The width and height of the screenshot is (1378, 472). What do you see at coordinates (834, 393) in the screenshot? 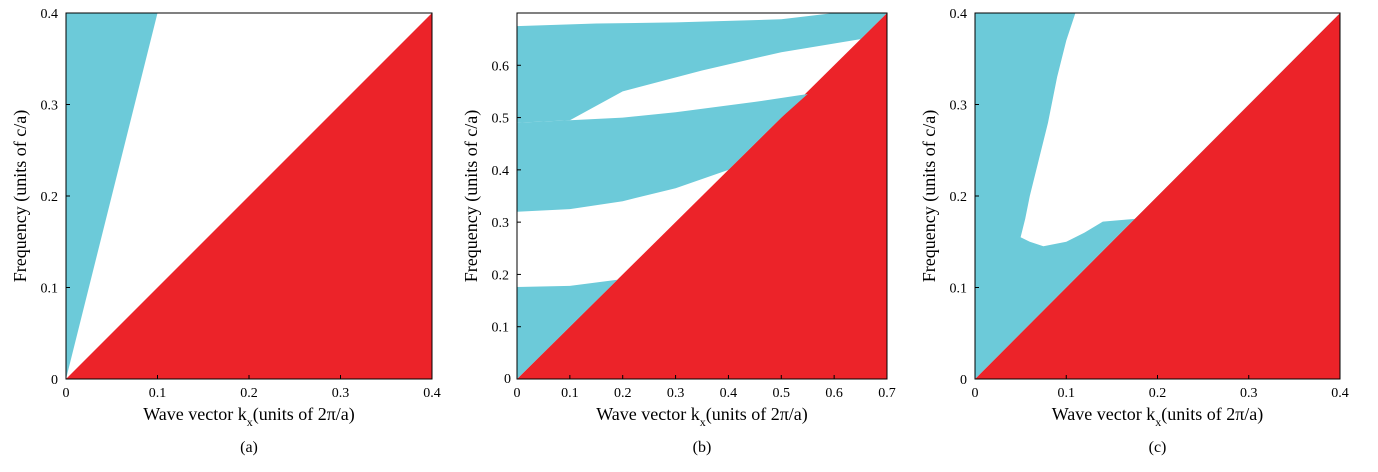
I see `x-tick-label: 0.6` at bounding box center [834, 393].